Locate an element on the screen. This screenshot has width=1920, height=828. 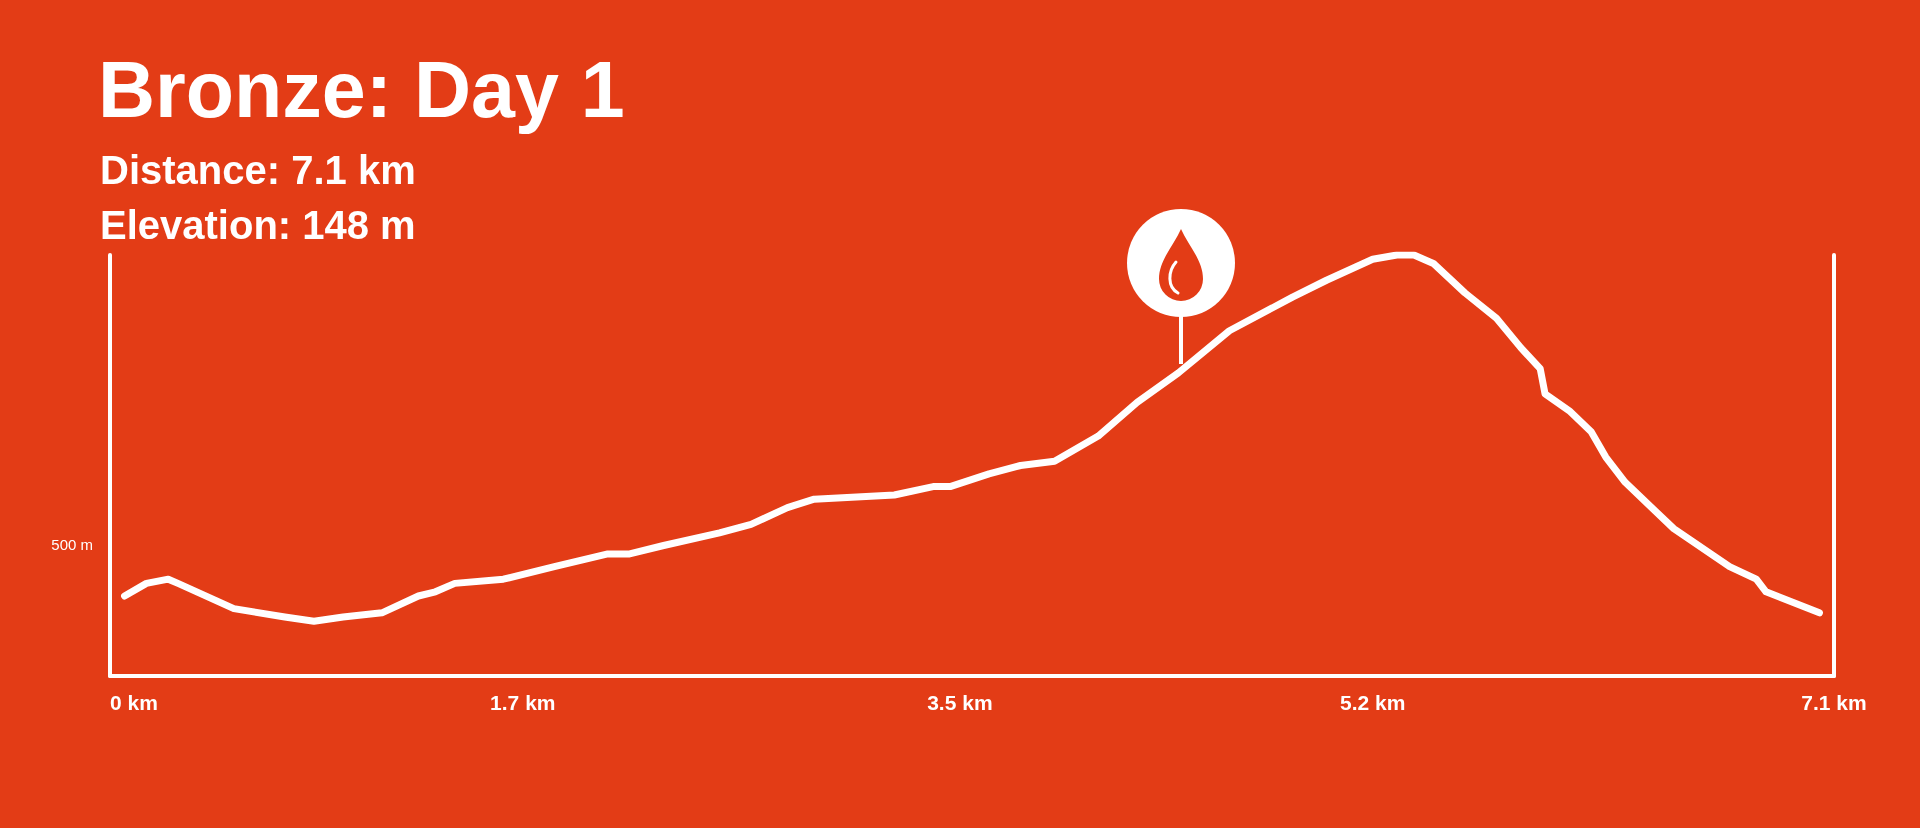
x-tick-label: 3.5 km is located at coordinates (960, 702).